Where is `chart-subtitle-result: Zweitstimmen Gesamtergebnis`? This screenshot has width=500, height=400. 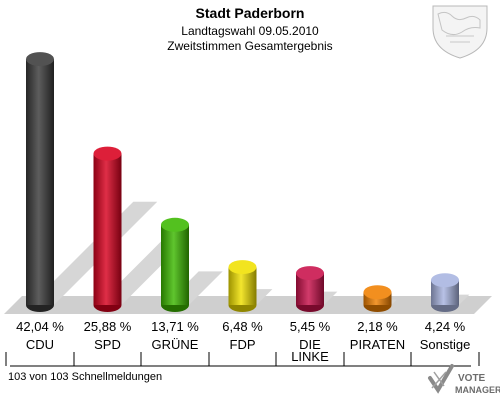
chart-subtitle-result: Zweitstimmen Gesamtergebnis is located at coordinates (249, 46).